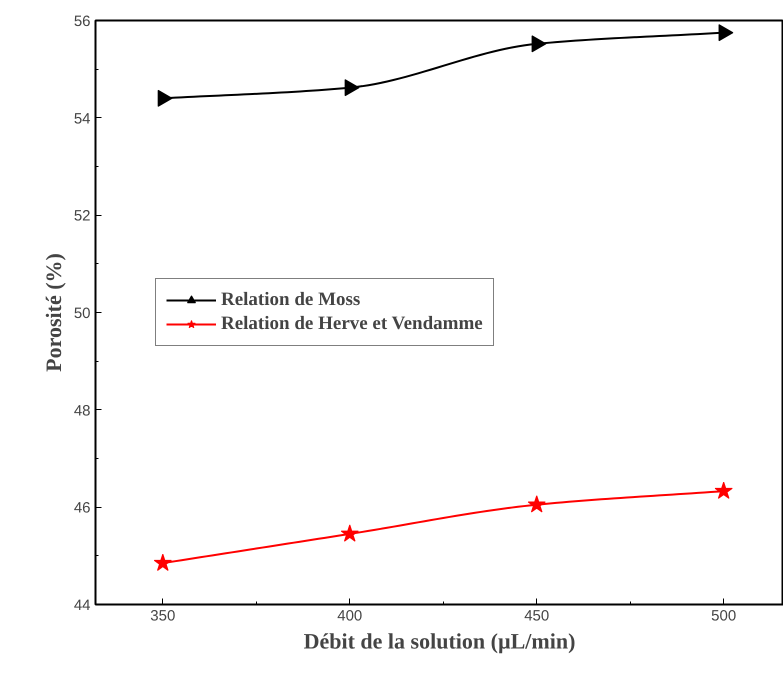 This screenshot has height=684, width=783. Describe the element at coordinates (163, 616) in the screenshot. I see `x-tick-label: 350` at that location.